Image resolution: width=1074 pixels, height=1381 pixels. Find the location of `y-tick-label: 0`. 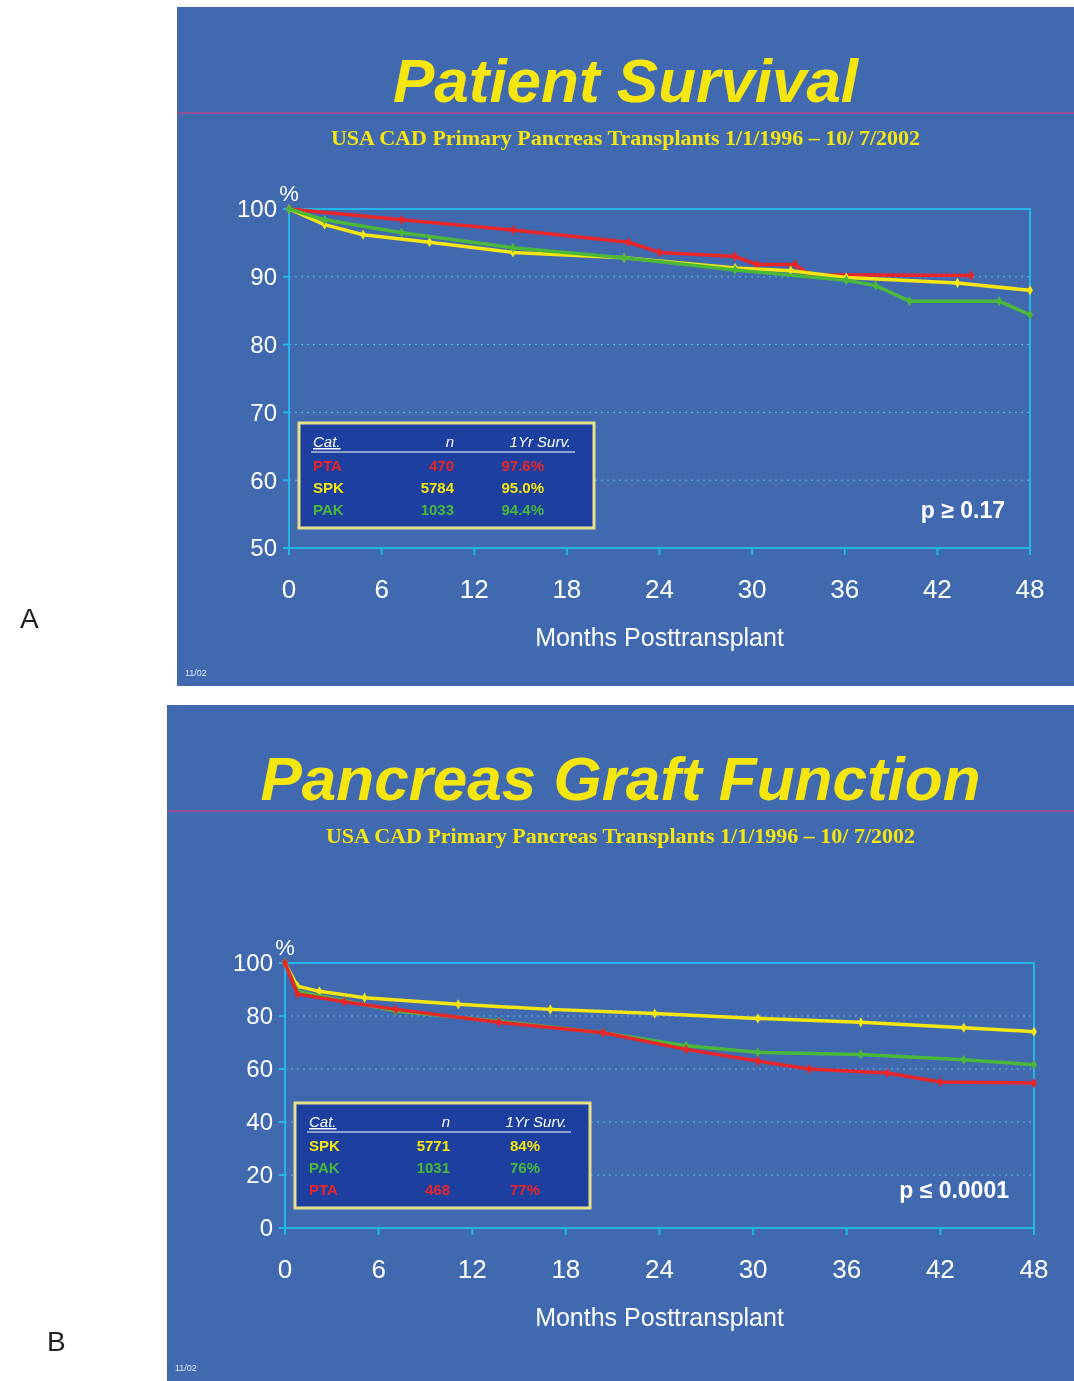

y-tick-label: 0 is located at coordinates (266, 1228).